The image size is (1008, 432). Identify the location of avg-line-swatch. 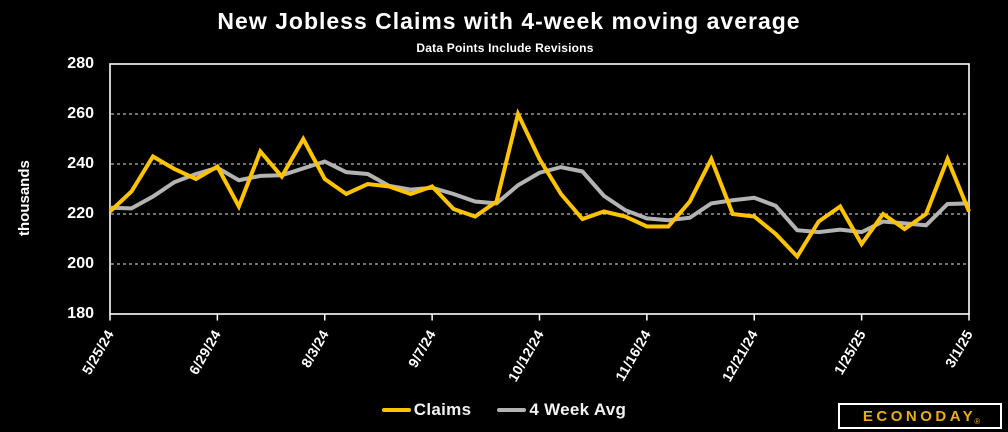
(512, 410).